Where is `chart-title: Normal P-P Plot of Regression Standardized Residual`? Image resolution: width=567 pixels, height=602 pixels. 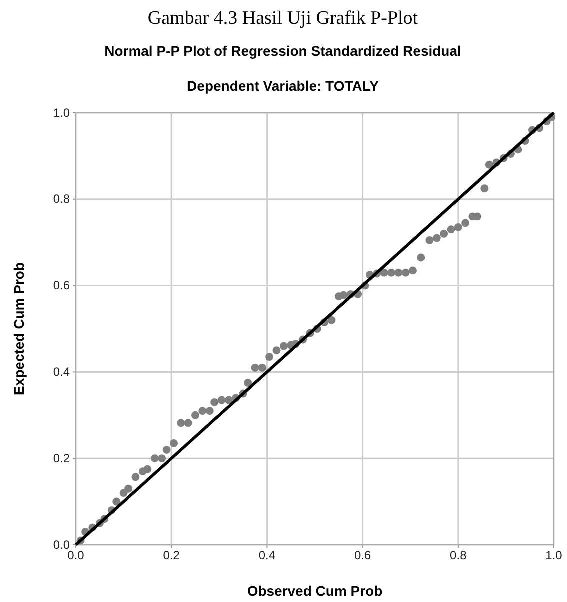
chart-title: Normal P-P Plot of Regression Standardized Residual is located at coordinates (283, 51).